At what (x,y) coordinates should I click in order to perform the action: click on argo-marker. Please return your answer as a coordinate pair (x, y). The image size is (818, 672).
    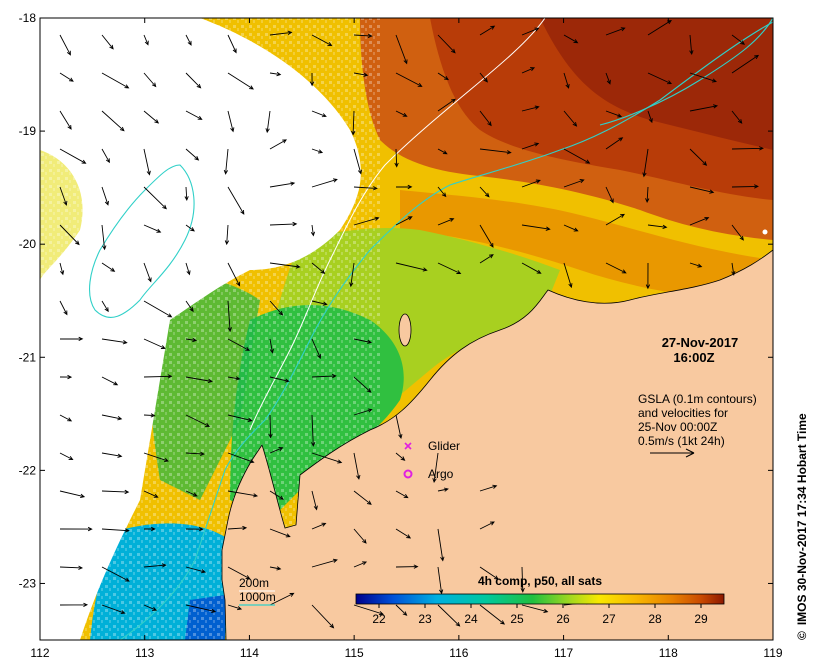
    Looking at the image, I should click on (408, 474).